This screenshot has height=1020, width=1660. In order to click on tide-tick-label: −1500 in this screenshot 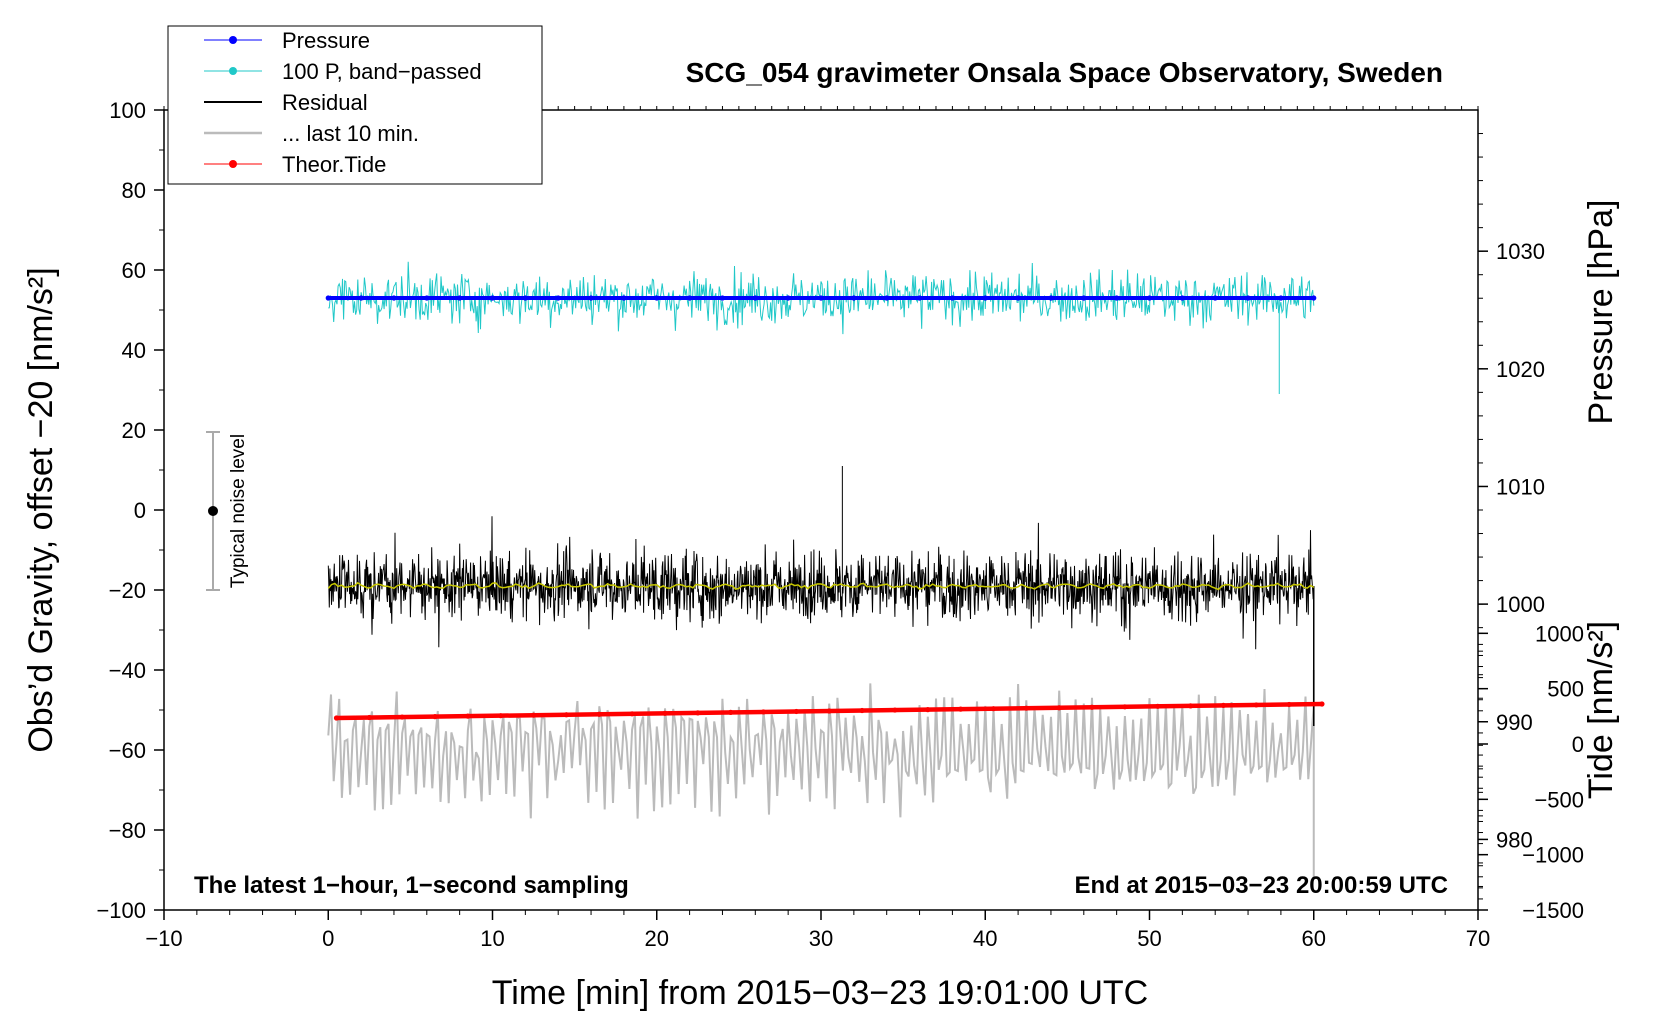, I will do `click(1553, 910)`.